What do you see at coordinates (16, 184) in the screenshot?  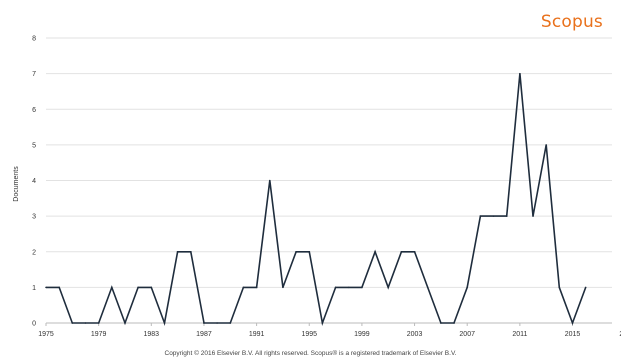 I see `y-axis-title: Documents` at bounding box center [16, 184].